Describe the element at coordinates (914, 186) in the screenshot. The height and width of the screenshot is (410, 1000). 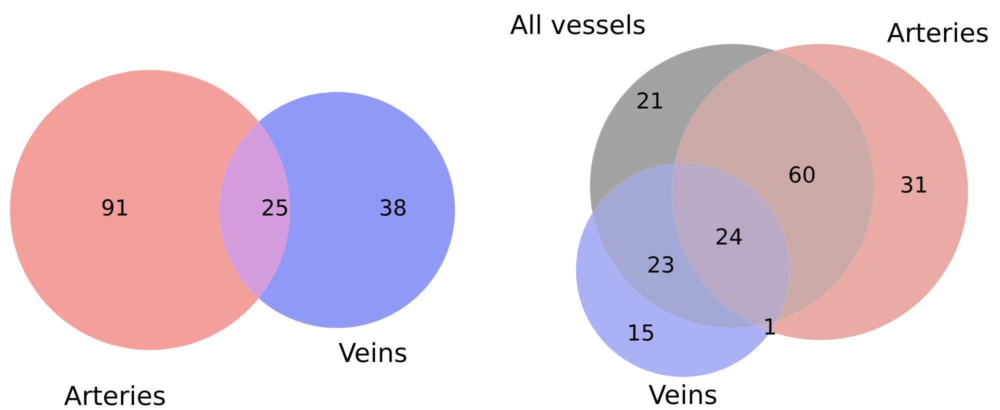
I see `data-label: 31` at that location.